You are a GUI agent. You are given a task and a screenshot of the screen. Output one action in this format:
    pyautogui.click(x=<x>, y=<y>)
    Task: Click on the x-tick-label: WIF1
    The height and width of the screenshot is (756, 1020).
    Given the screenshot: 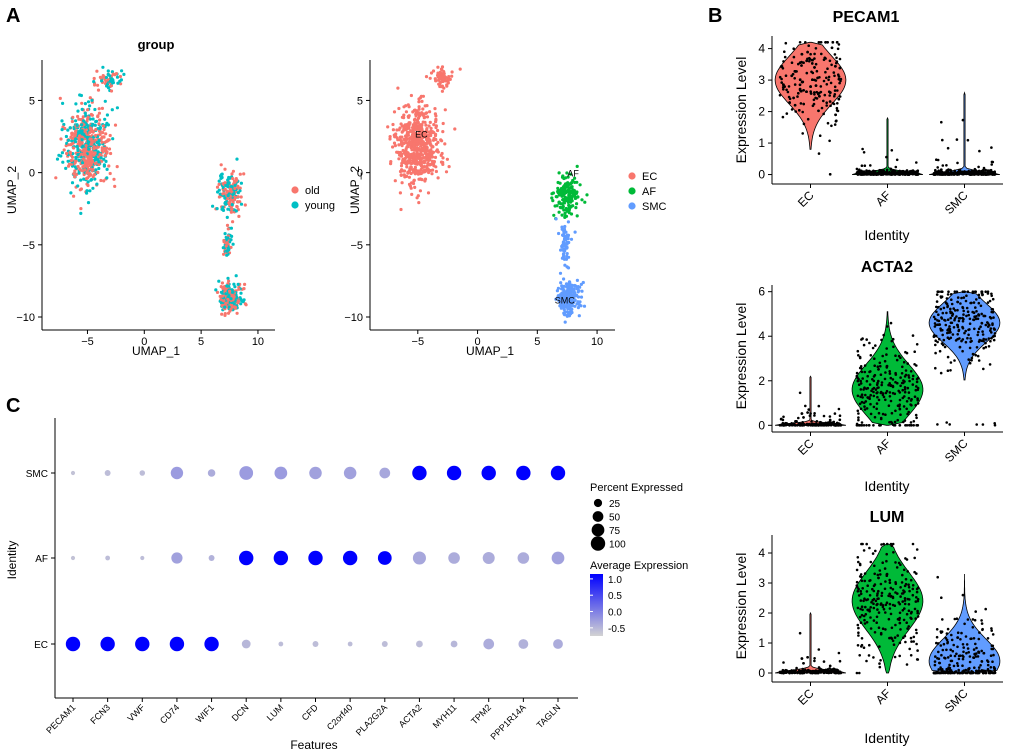 What is the action you would take?
    pyautogui.click(x=205, y=713)
    